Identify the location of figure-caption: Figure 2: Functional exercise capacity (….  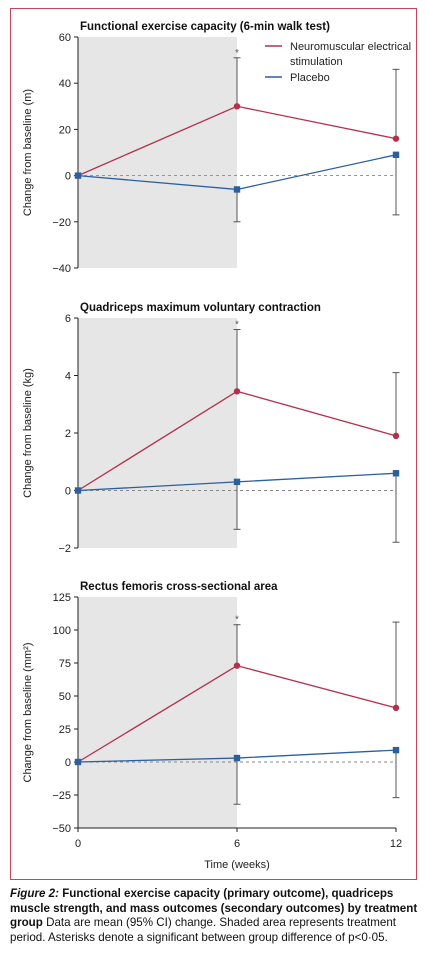
(215, 916).